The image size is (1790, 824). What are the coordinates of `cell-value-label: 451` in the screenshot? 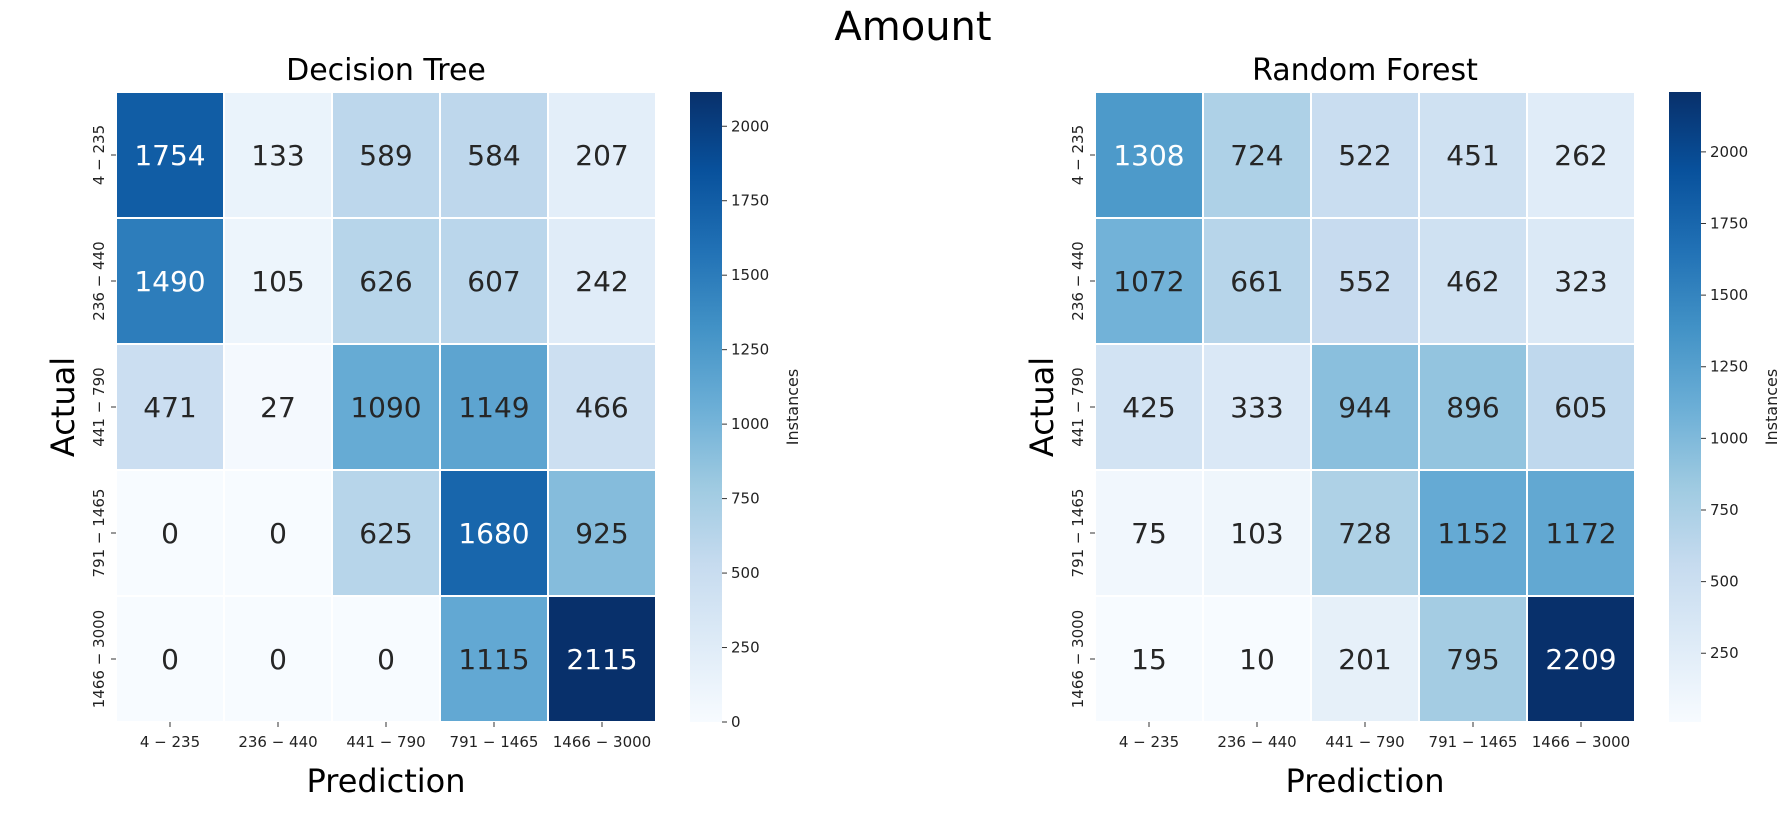 It's located at (1472, 155).